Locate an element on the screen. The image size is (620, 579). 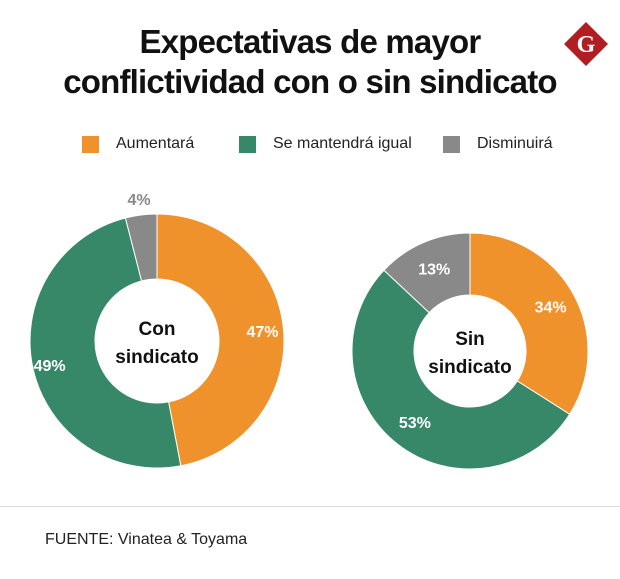
data-label-disminuira: 4% is located at coordinates (138, 200).